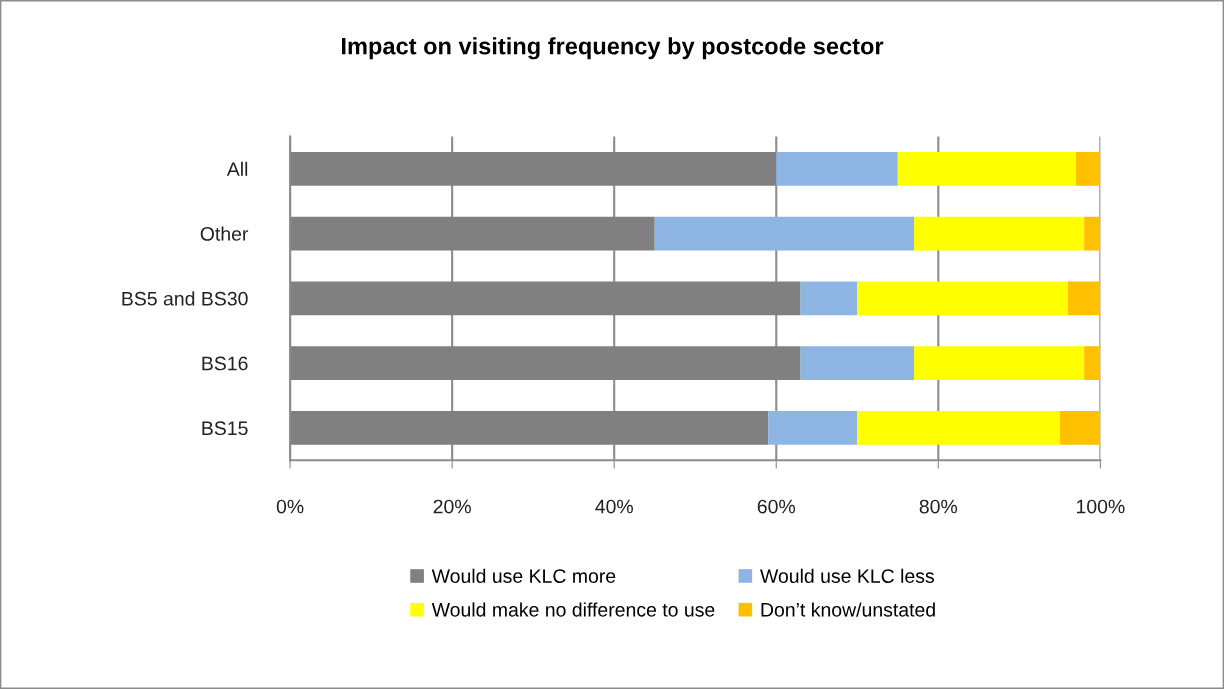 The width and height of the screenshot is (1224, 689). Describe the element at coordinates (452, 506) in the screenshot. I see `x-tick-label: 20%` at that location.